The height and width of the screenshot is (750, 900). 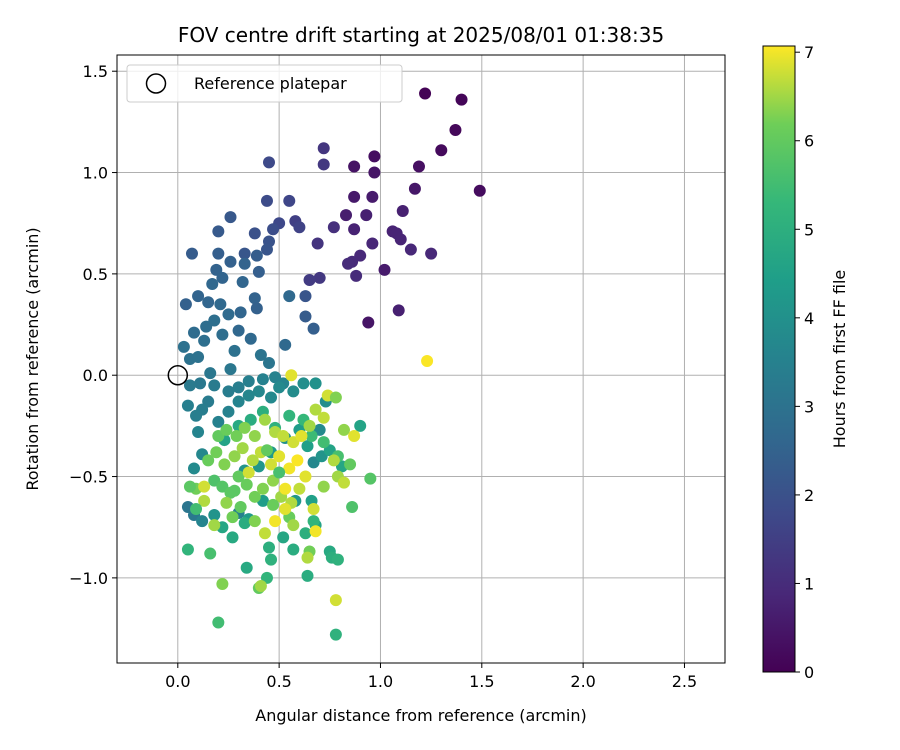 I want to click on legend: Reference platepar, so click(x=264, y=83).